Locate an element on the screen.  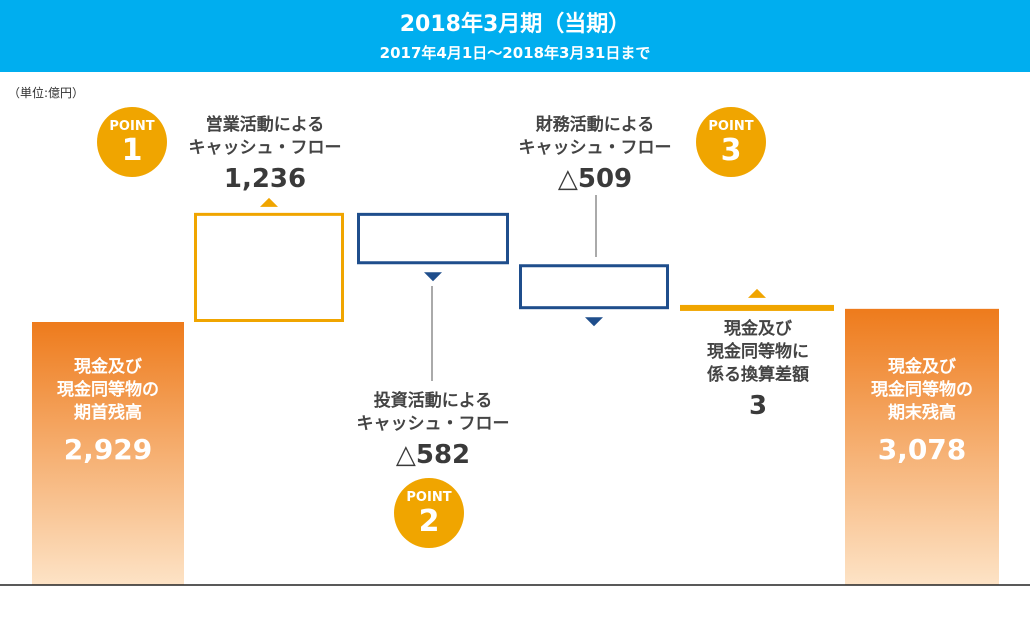
investing-value: △582 is located at coordinates (433, 454).